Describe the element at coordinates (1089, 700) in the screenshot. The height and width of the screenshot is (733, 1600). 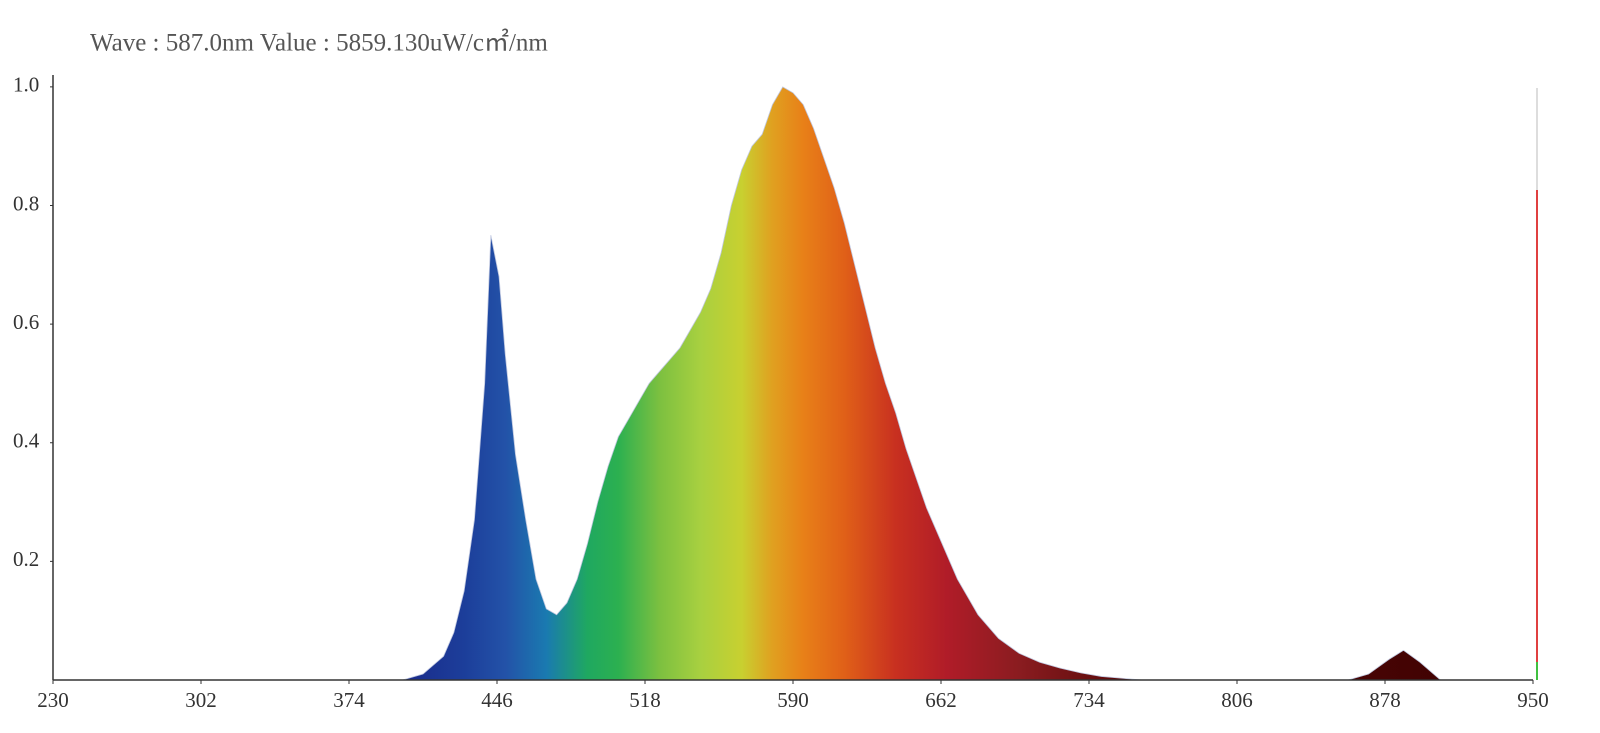
I see `x-tick-label: 734` at that location.